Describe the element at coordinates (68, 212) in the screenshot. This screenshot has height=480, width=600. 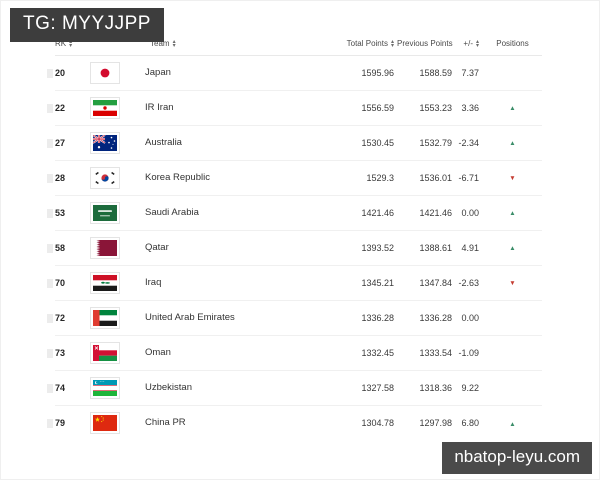
I see `rank-cell: 53` at that location.